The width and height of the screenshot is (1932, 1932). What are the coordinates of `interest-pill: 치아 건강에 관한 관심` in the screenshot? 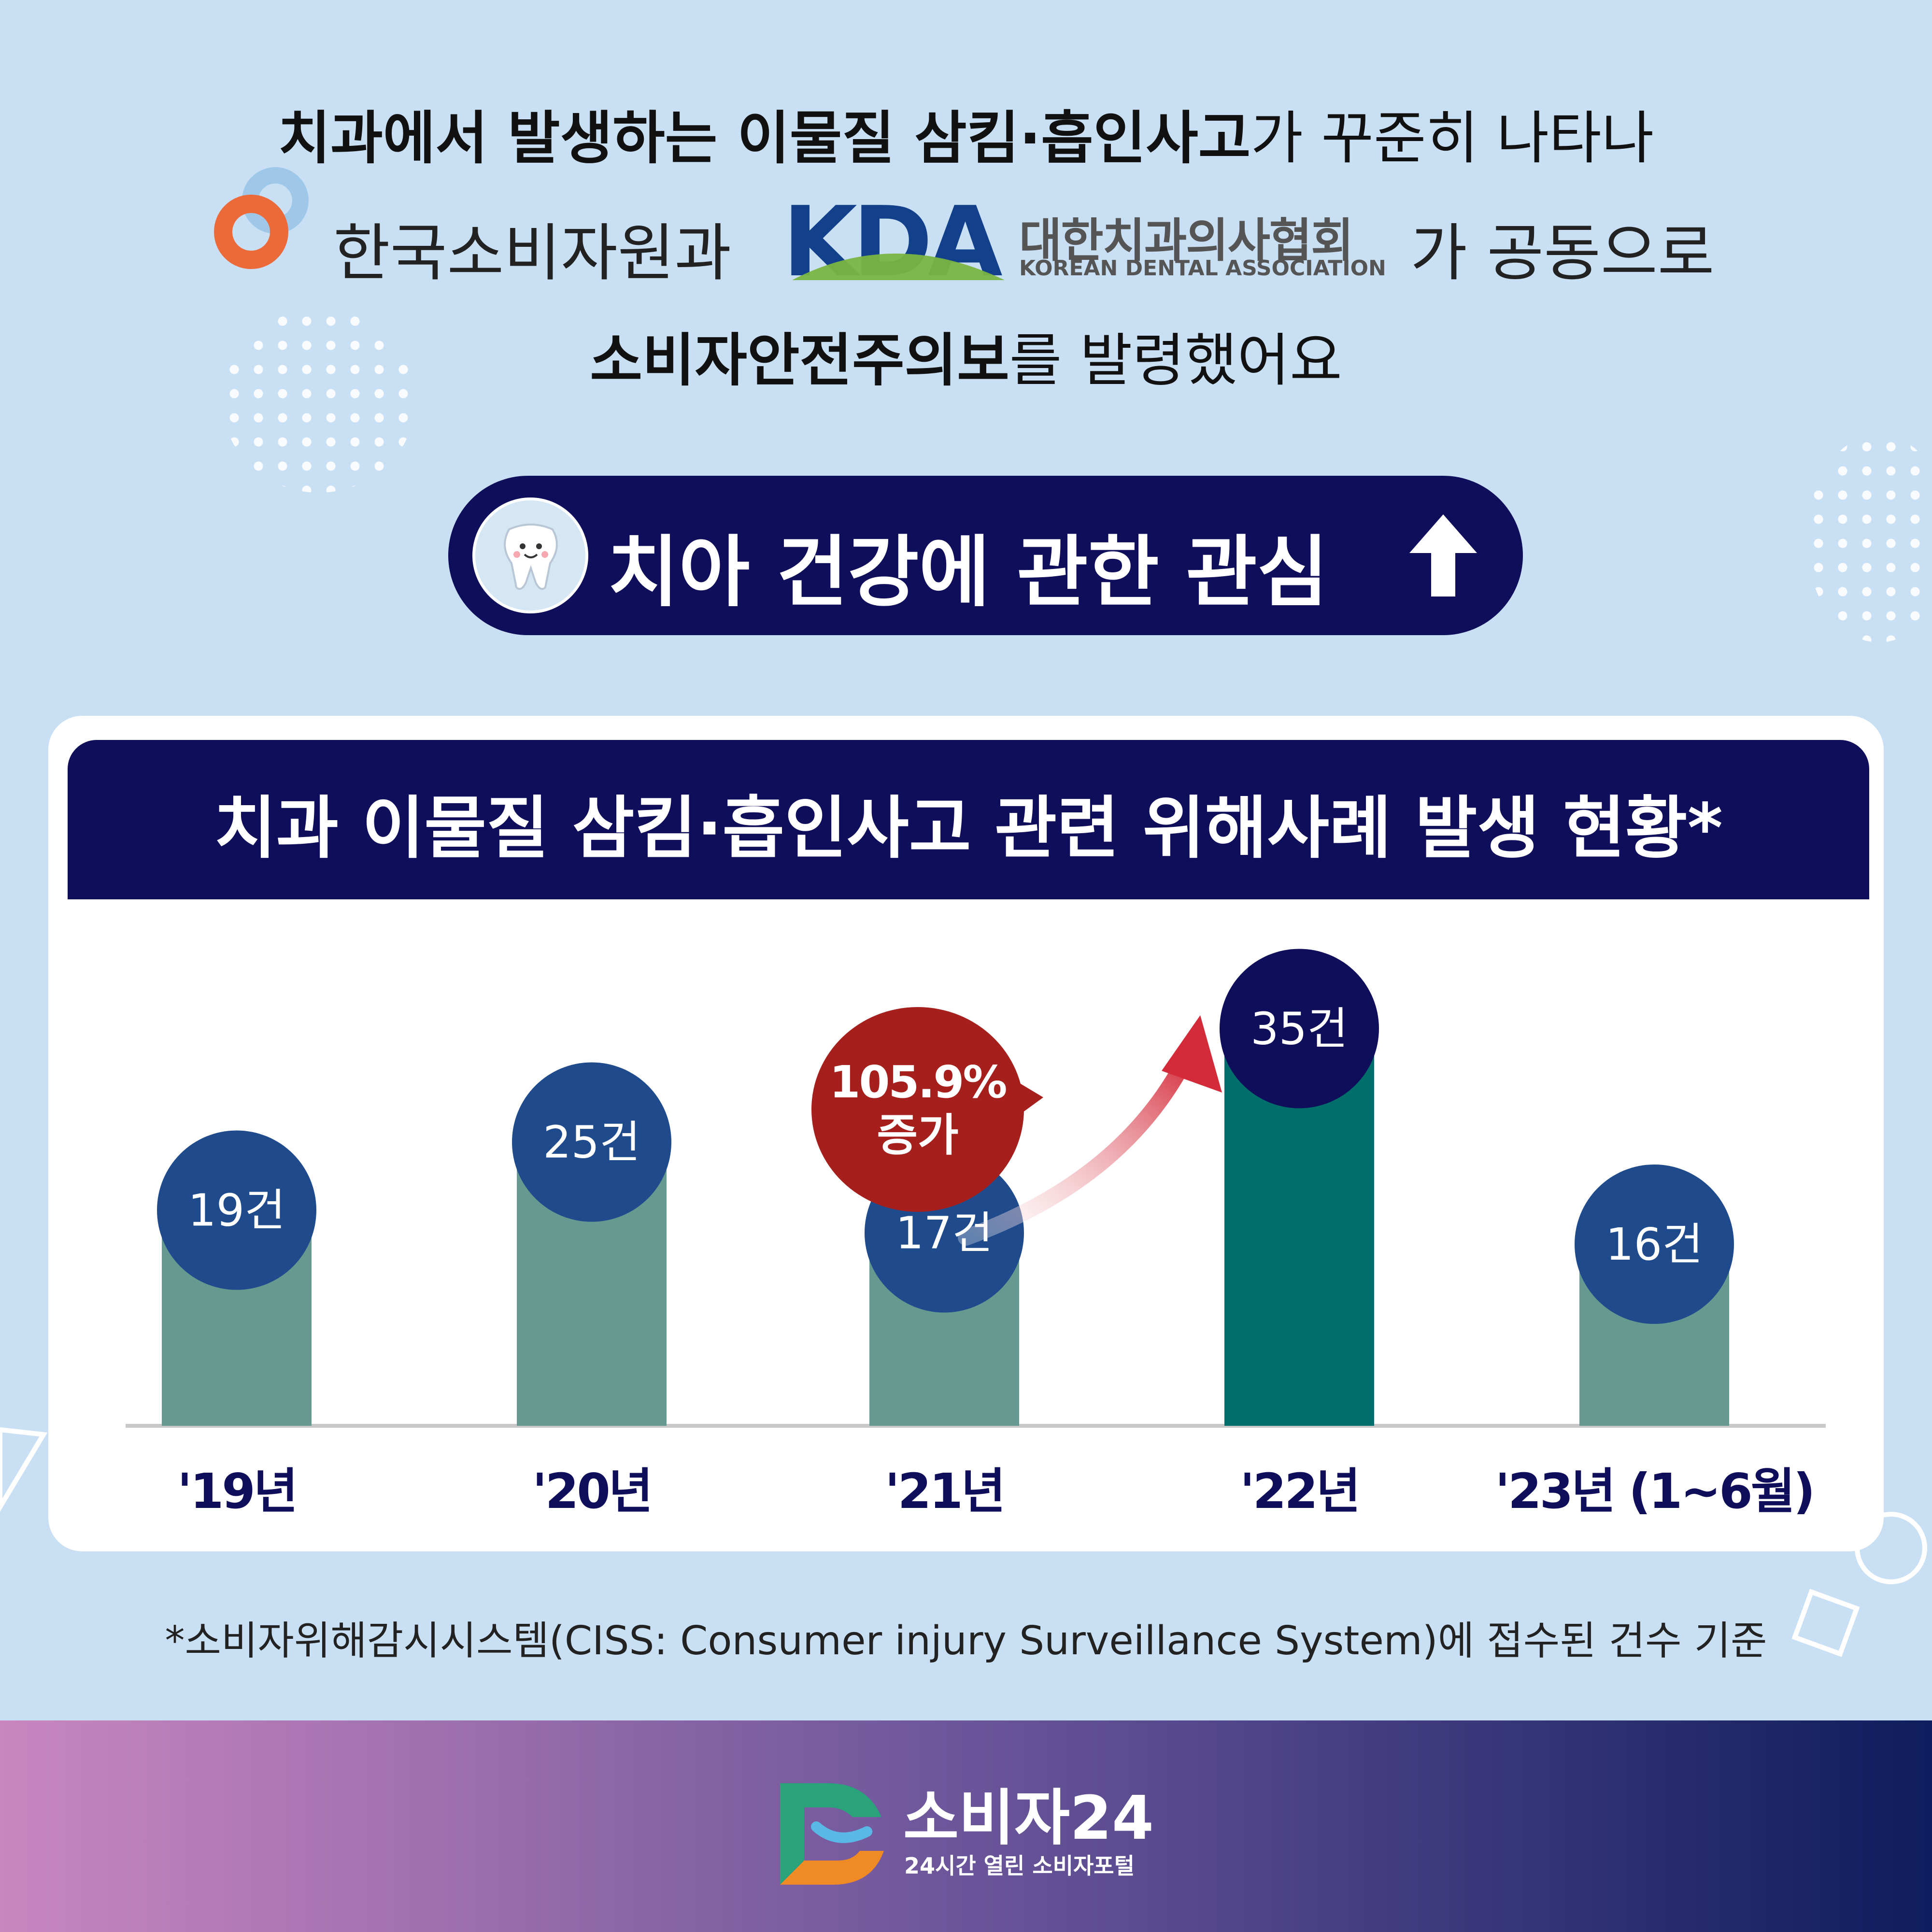 It's located at (985, 555).